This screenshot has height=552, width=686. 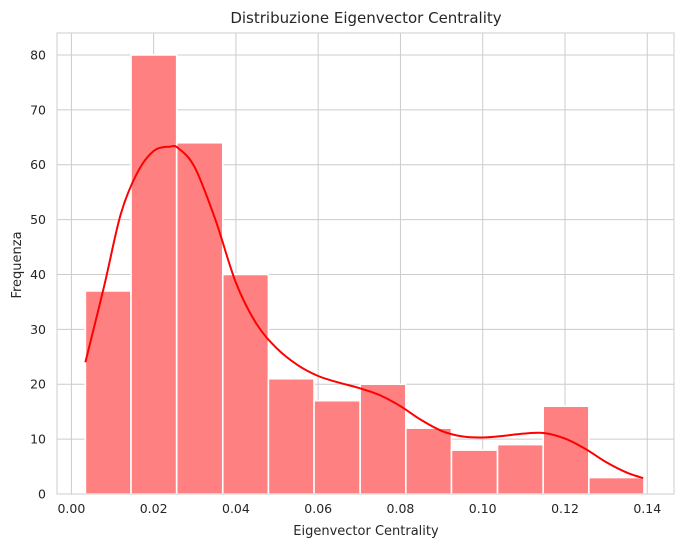 I want to click on x-tick-labels: 0.00 0.02 0.04 0.06 0.08 0.10 0.12 0.14, so click(x=359, y=508).